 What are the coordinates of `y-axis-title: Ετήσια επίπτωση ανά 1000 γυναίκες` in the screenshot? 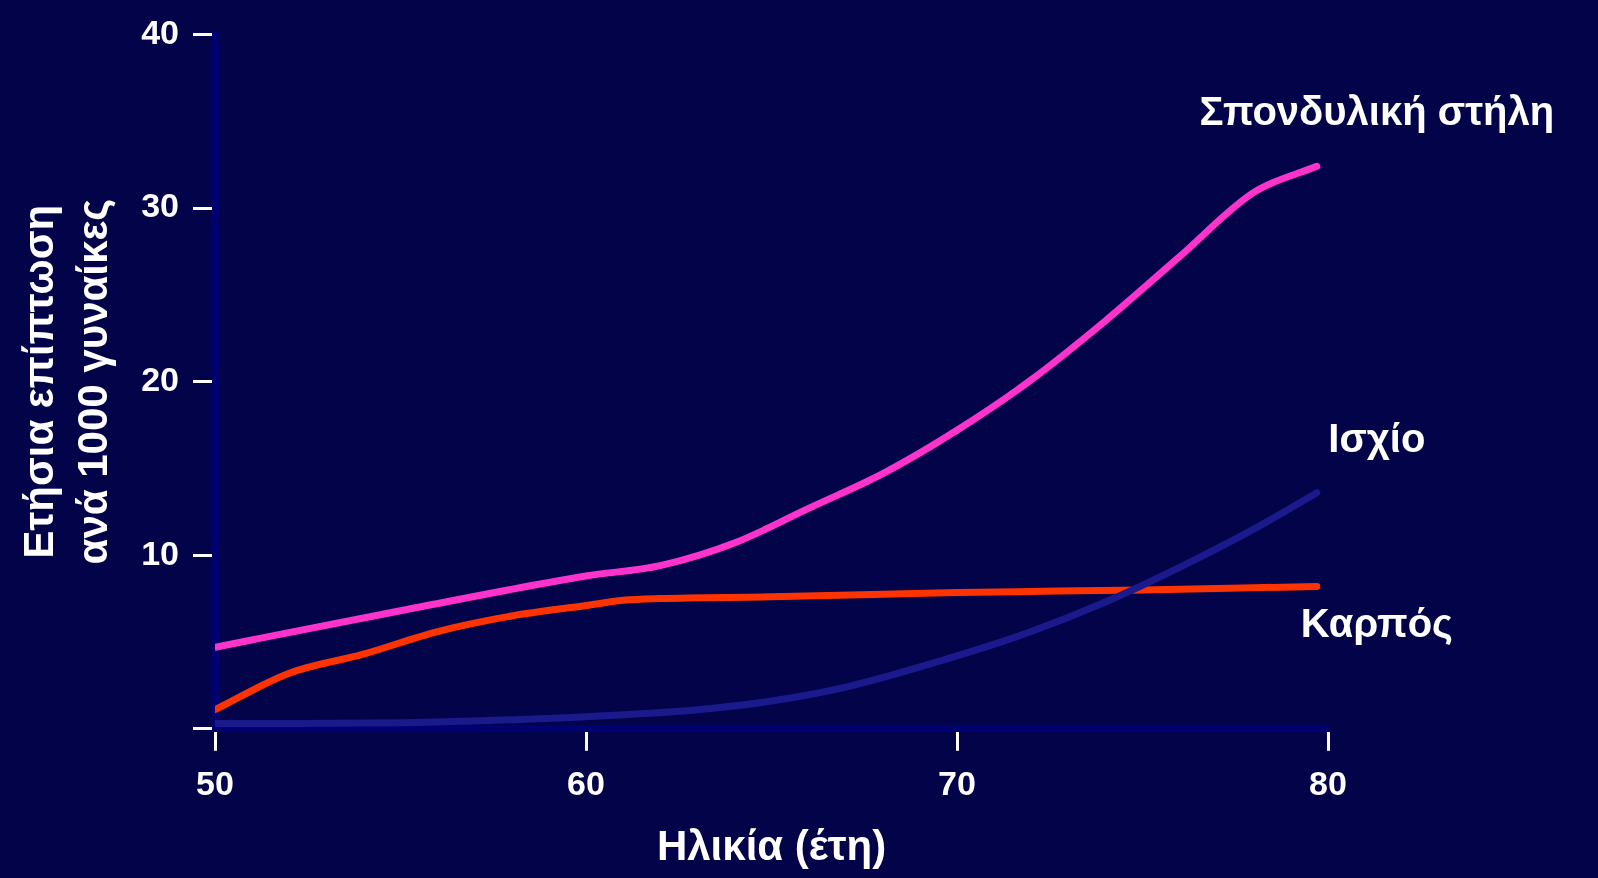 It's located at (65, 381).